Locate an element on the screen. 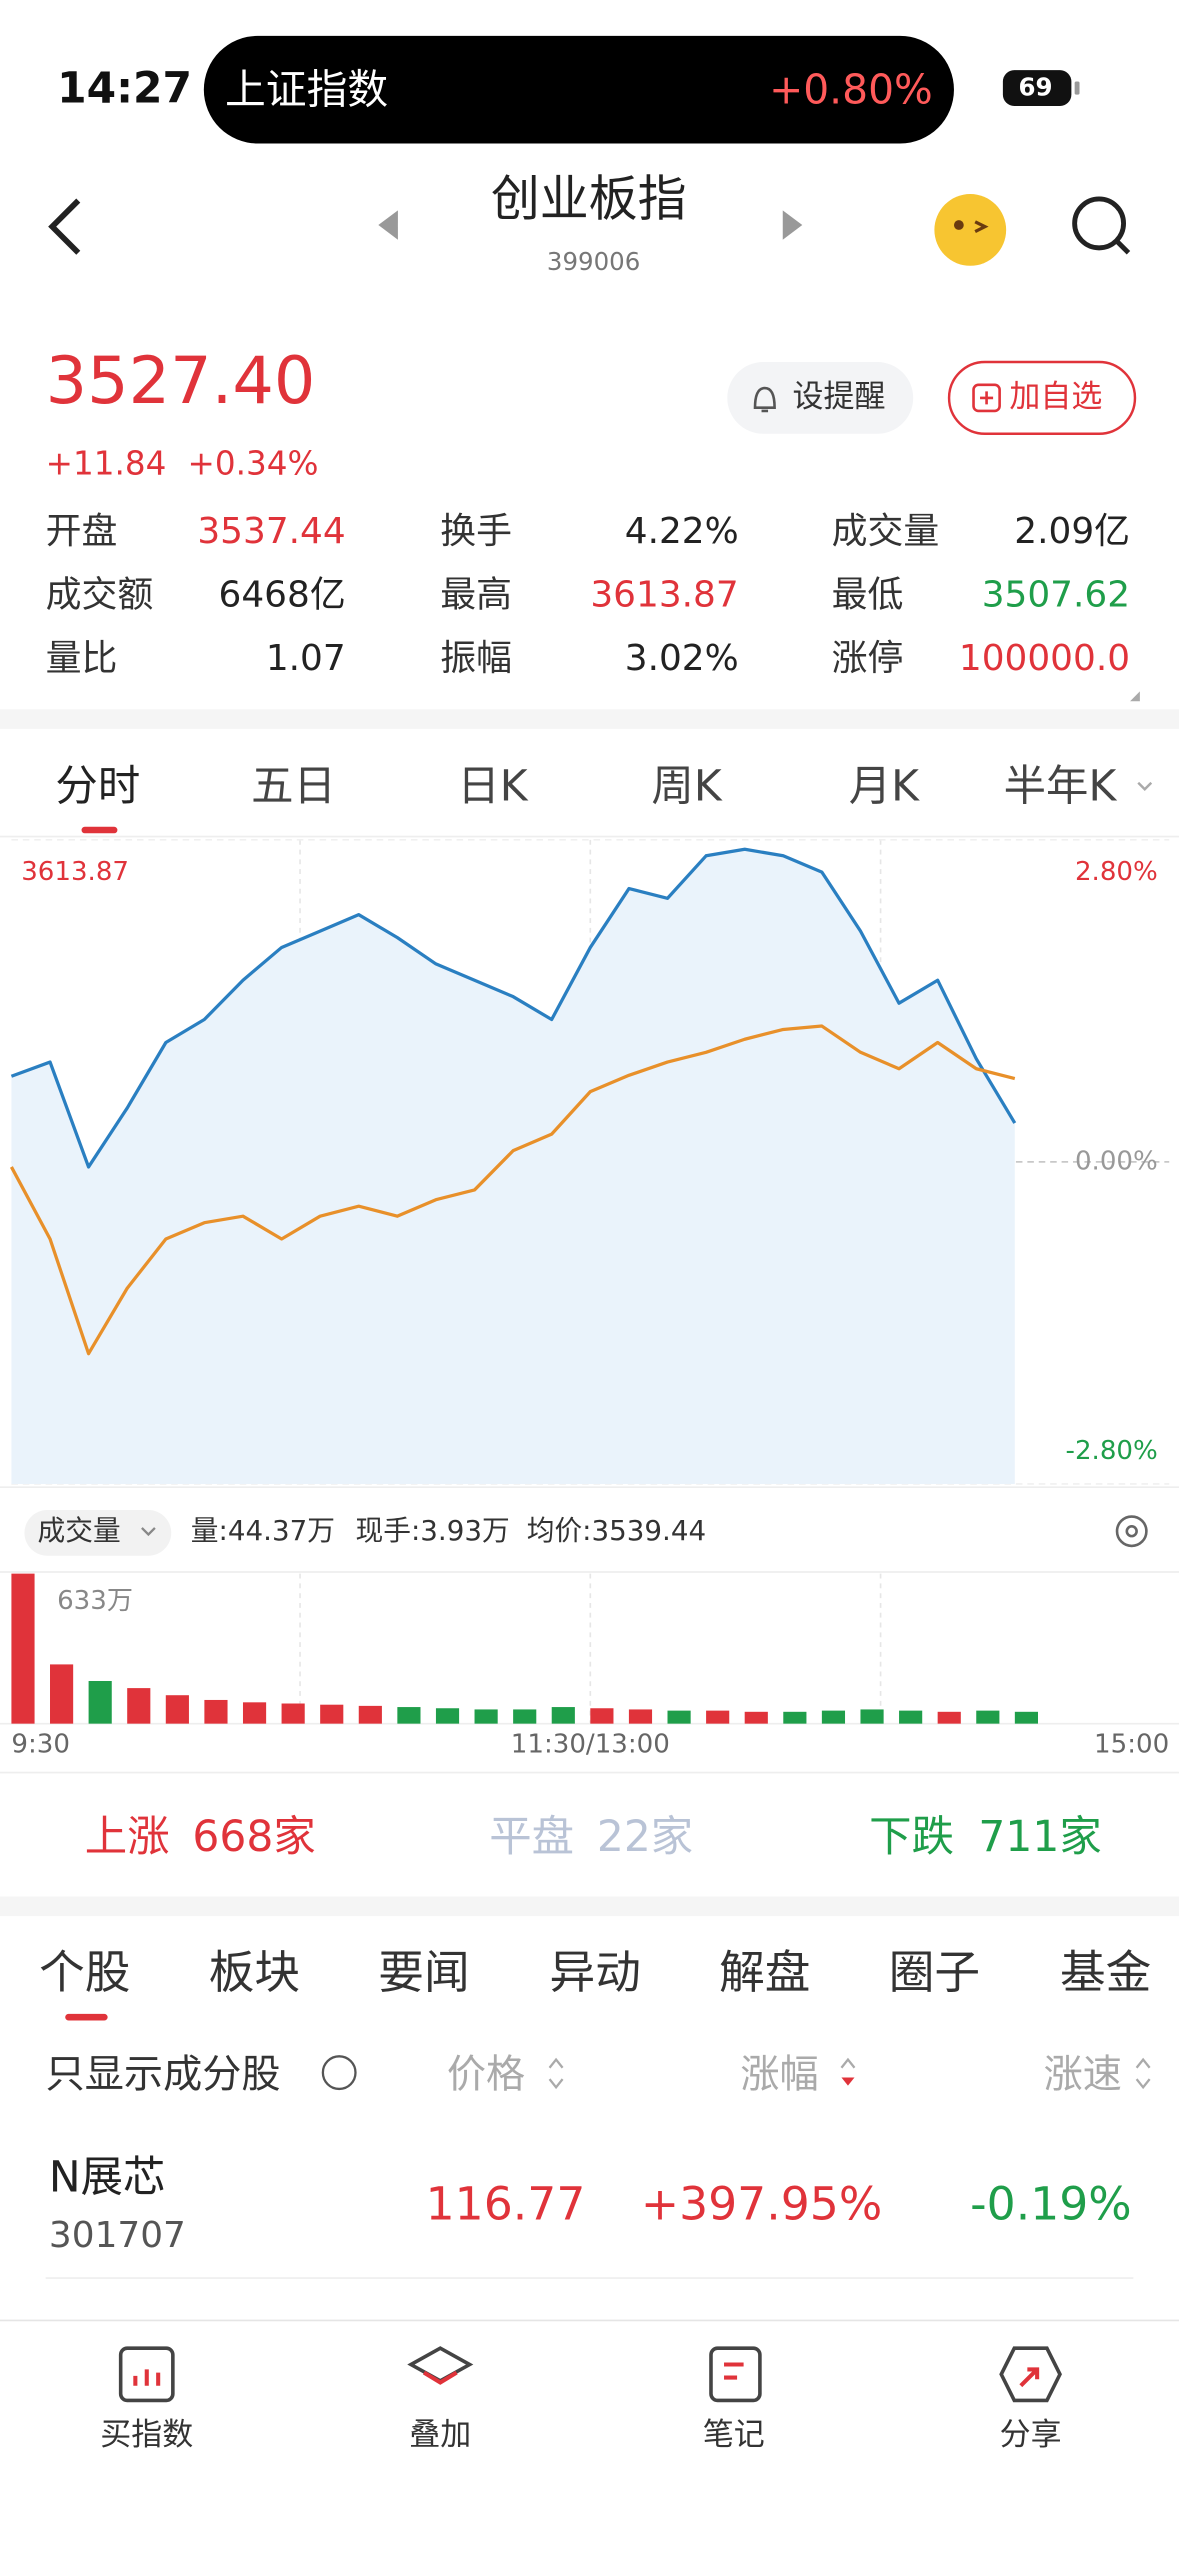  stat-value: 100000.0 is located at coordinates (1044, 660).